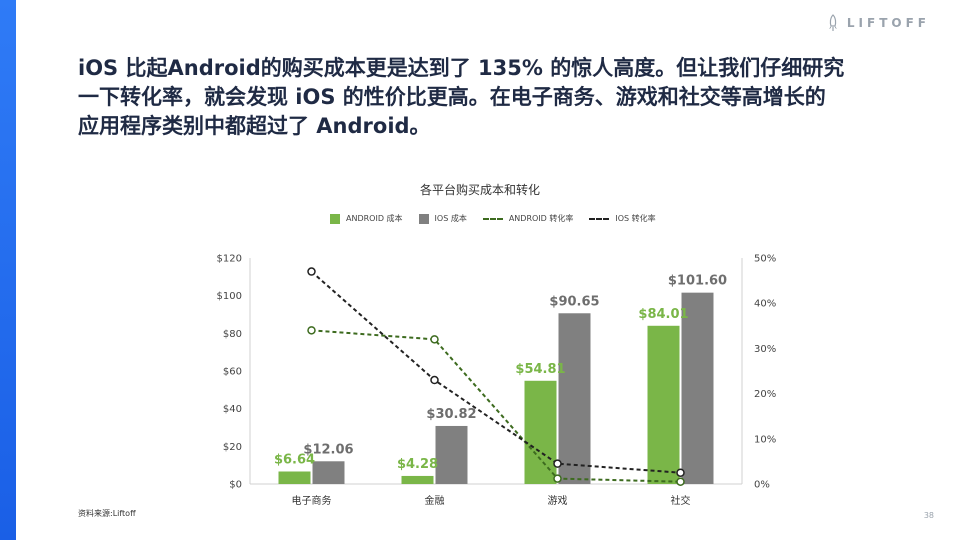 This screenshot has width=960, height=540. What do you see at coordinates (697, 281) in the screenshot?
I see `data-label-ios-cost: $101.60` at bounding box center [697, 281].